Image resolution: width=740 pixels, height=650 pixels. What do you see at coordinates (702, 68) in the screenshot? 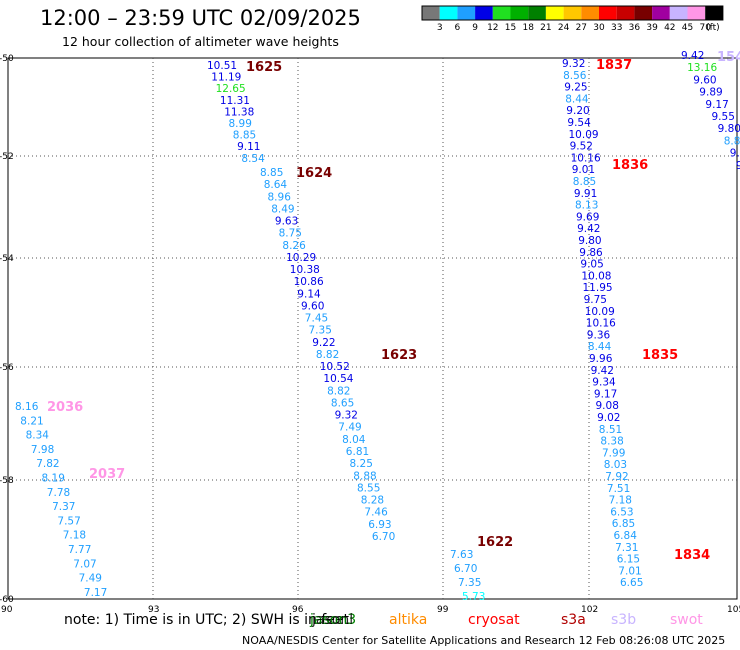
I see `swh-value-label: 13.16` at bounding box center [702, 68].